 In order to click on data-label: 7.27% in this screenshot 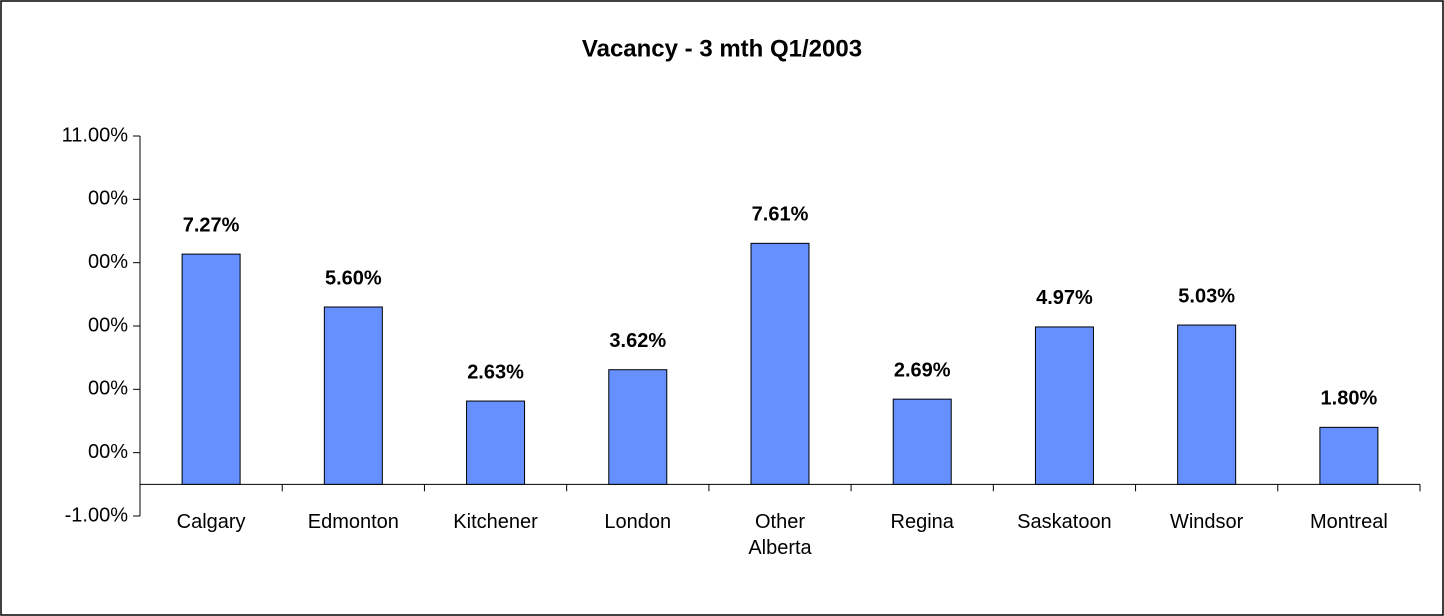, I will do `click(211, 225)`.